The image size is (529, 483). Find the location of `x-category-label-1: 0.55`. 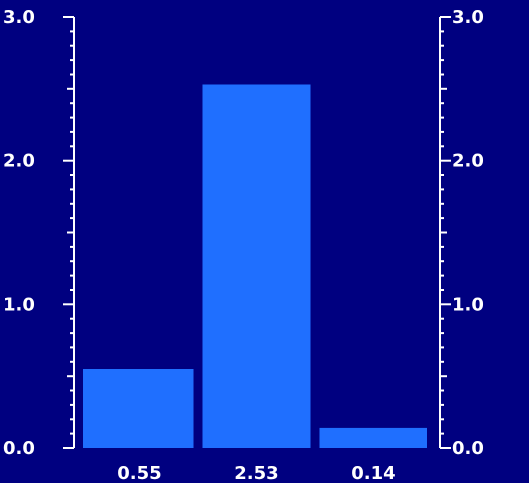

x-category-label-1: 0.55 is located at coordinates (139, 473).